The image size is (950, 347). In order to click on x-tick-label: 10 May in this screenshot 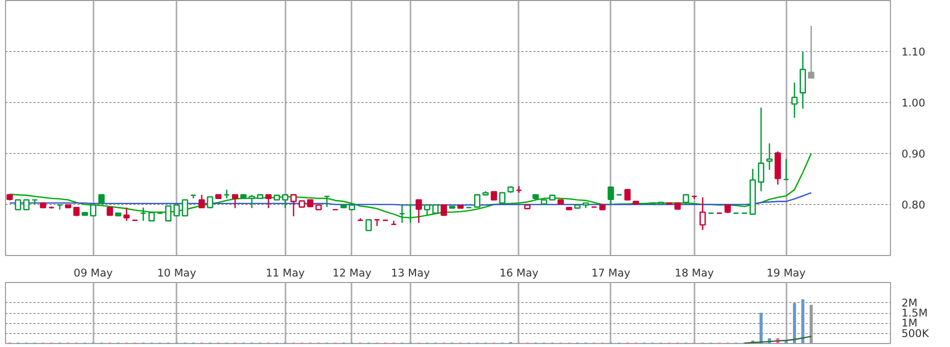, I will do `click(176, 273)`.